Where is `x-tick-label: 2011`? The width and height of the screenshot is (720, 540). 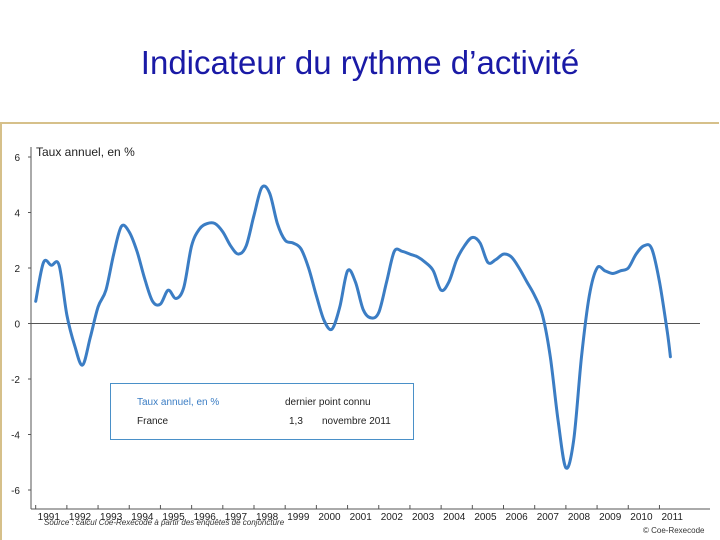 x-tick-label: 2011 is located at coordinates (672, 517).